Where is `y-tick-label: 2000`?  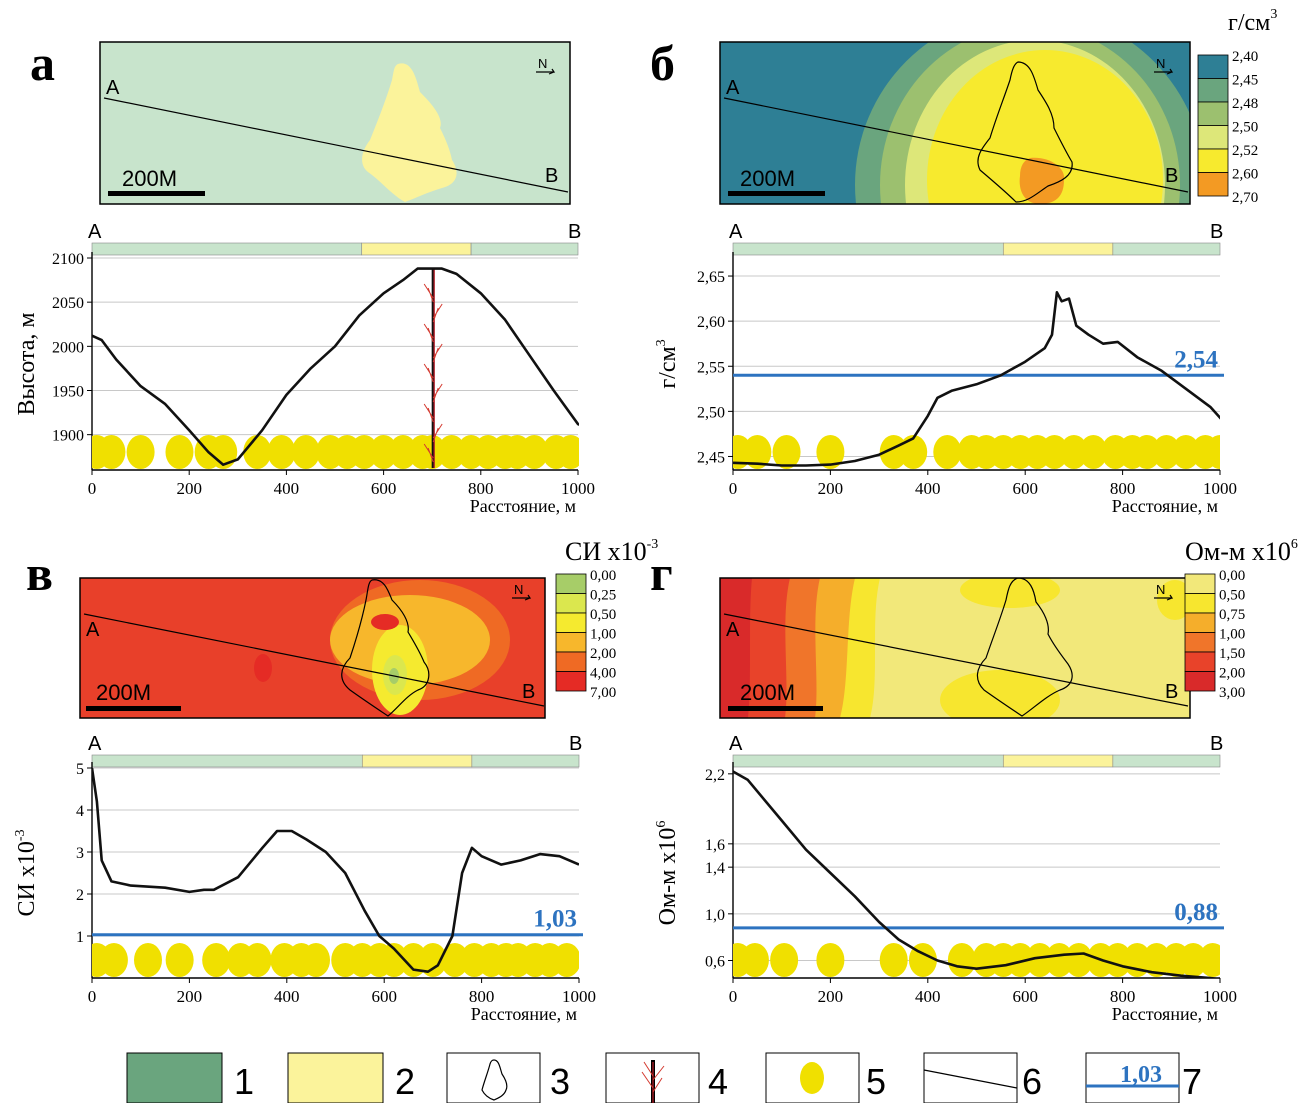
y-tick-label: 2000 is located at coordinates (68, 347).